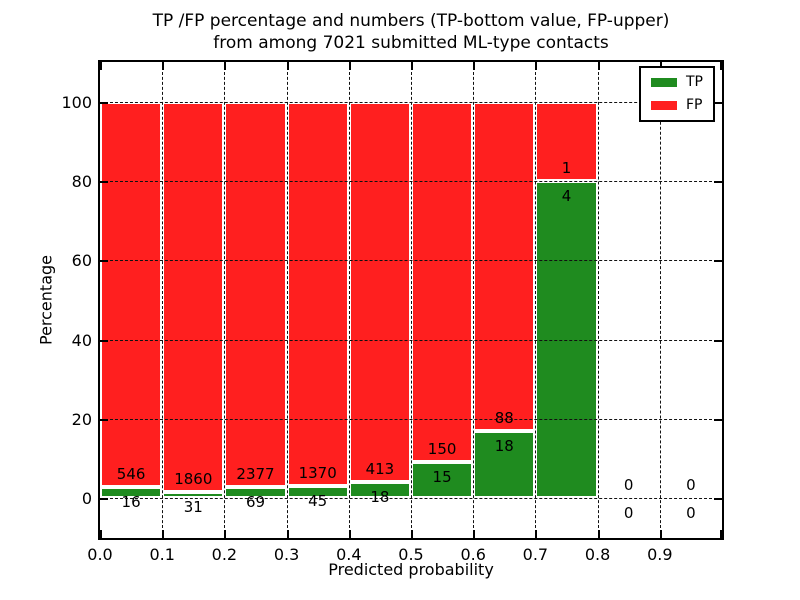 This screenshot has height=600, width=800. What do you see at coordinates (286, 554) in the screenshot?
I see `x-tick-label: 0.3` at bounding box center [286, 554].